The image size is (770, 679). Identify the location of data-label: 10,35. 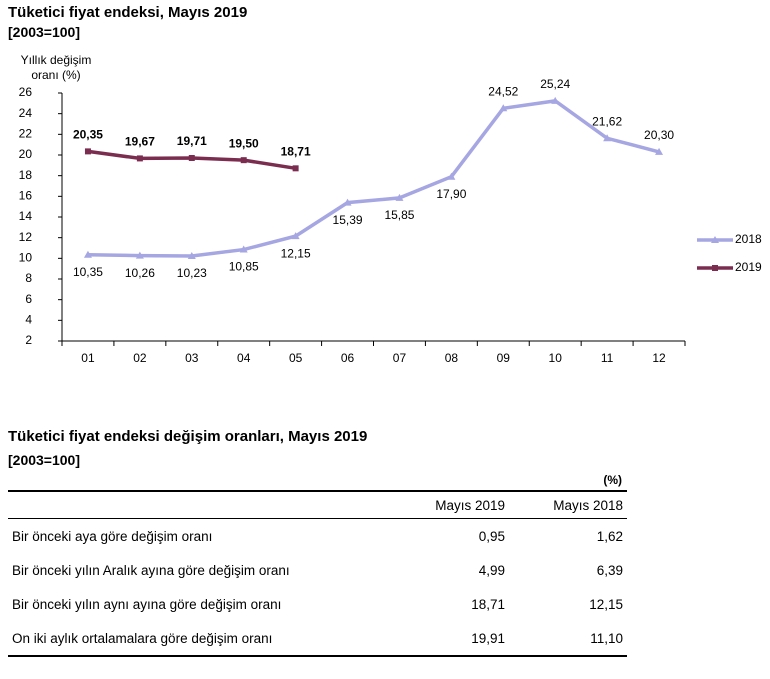
(88, 272).